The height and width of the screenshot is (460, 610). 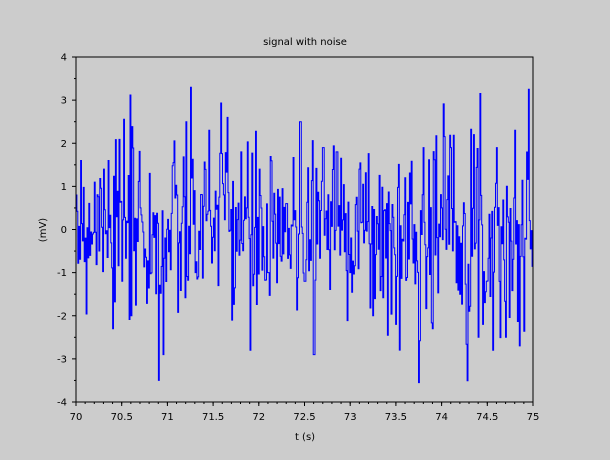 What do you see at coordinates (64, 187) in the screenshot?
I see `y-tick-label: 1` at bounding box center [64, 187].